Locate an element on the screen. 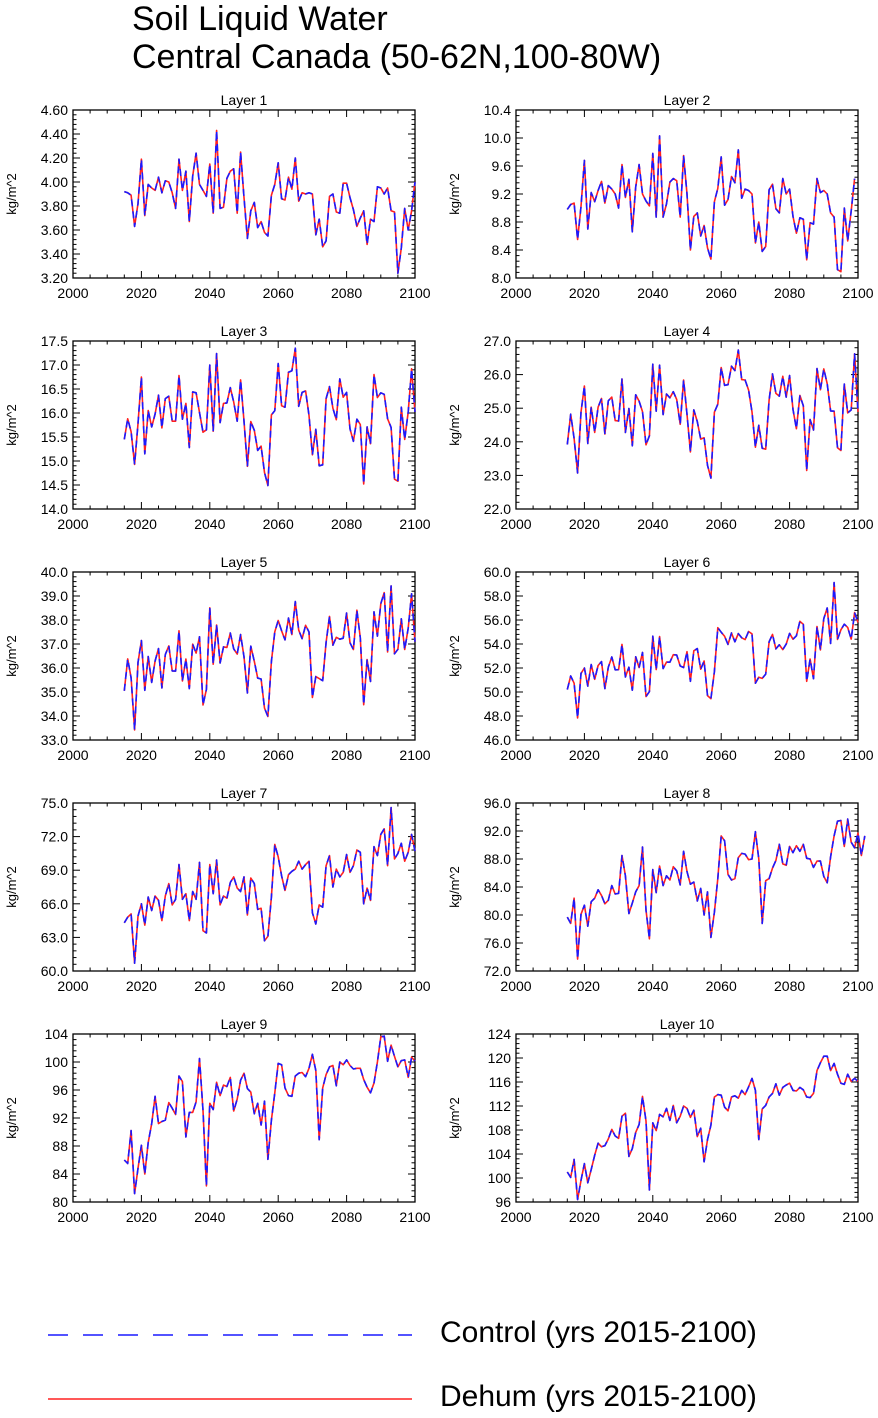  layer-6-ytick-label: 48.0 is located at coordinates (497, 716).